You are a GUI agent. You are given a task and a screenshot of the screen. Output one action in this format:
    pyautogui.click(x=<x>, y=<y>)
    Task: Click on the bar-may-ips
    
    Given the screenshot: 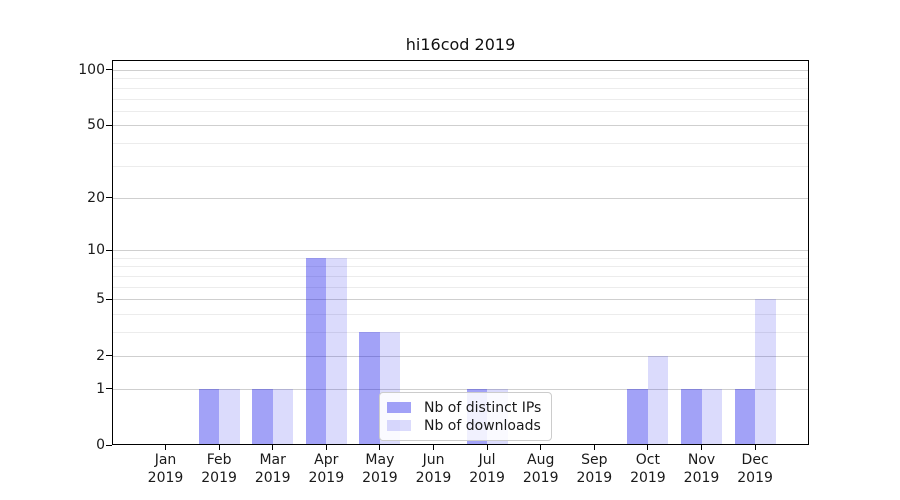 What is the action you would take?
    pyautogui.click(x=369, y=388)
    